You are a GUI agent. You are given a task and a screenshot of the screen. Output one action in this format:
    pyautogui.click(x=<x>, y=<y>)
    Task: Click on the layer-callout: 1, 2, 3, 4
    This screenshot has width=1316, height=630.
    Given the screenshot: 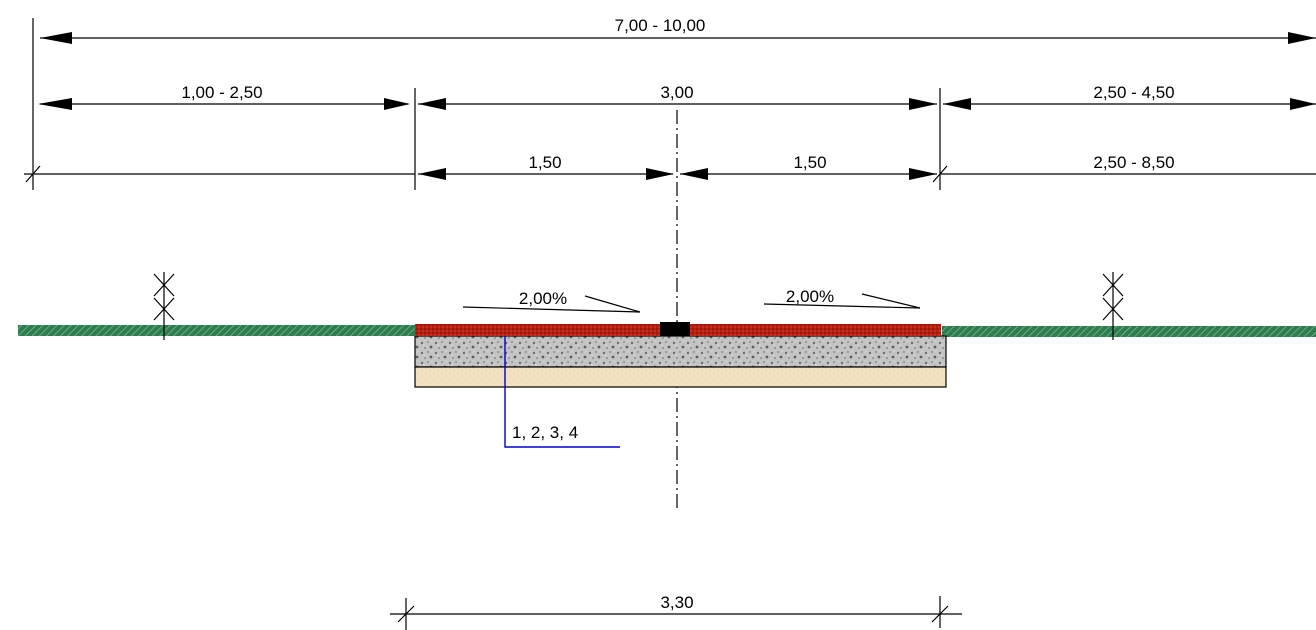 What is the action you would take?
    pyautogui.click(x=562, y=392)
    